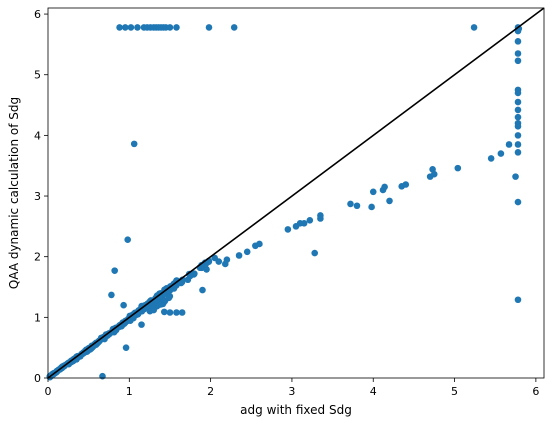 The height and width of the screenshot is (436, 554). Describe the element at coordinates (37, 135) in the screenshot. I see `y-tick-label: 4` at that location.